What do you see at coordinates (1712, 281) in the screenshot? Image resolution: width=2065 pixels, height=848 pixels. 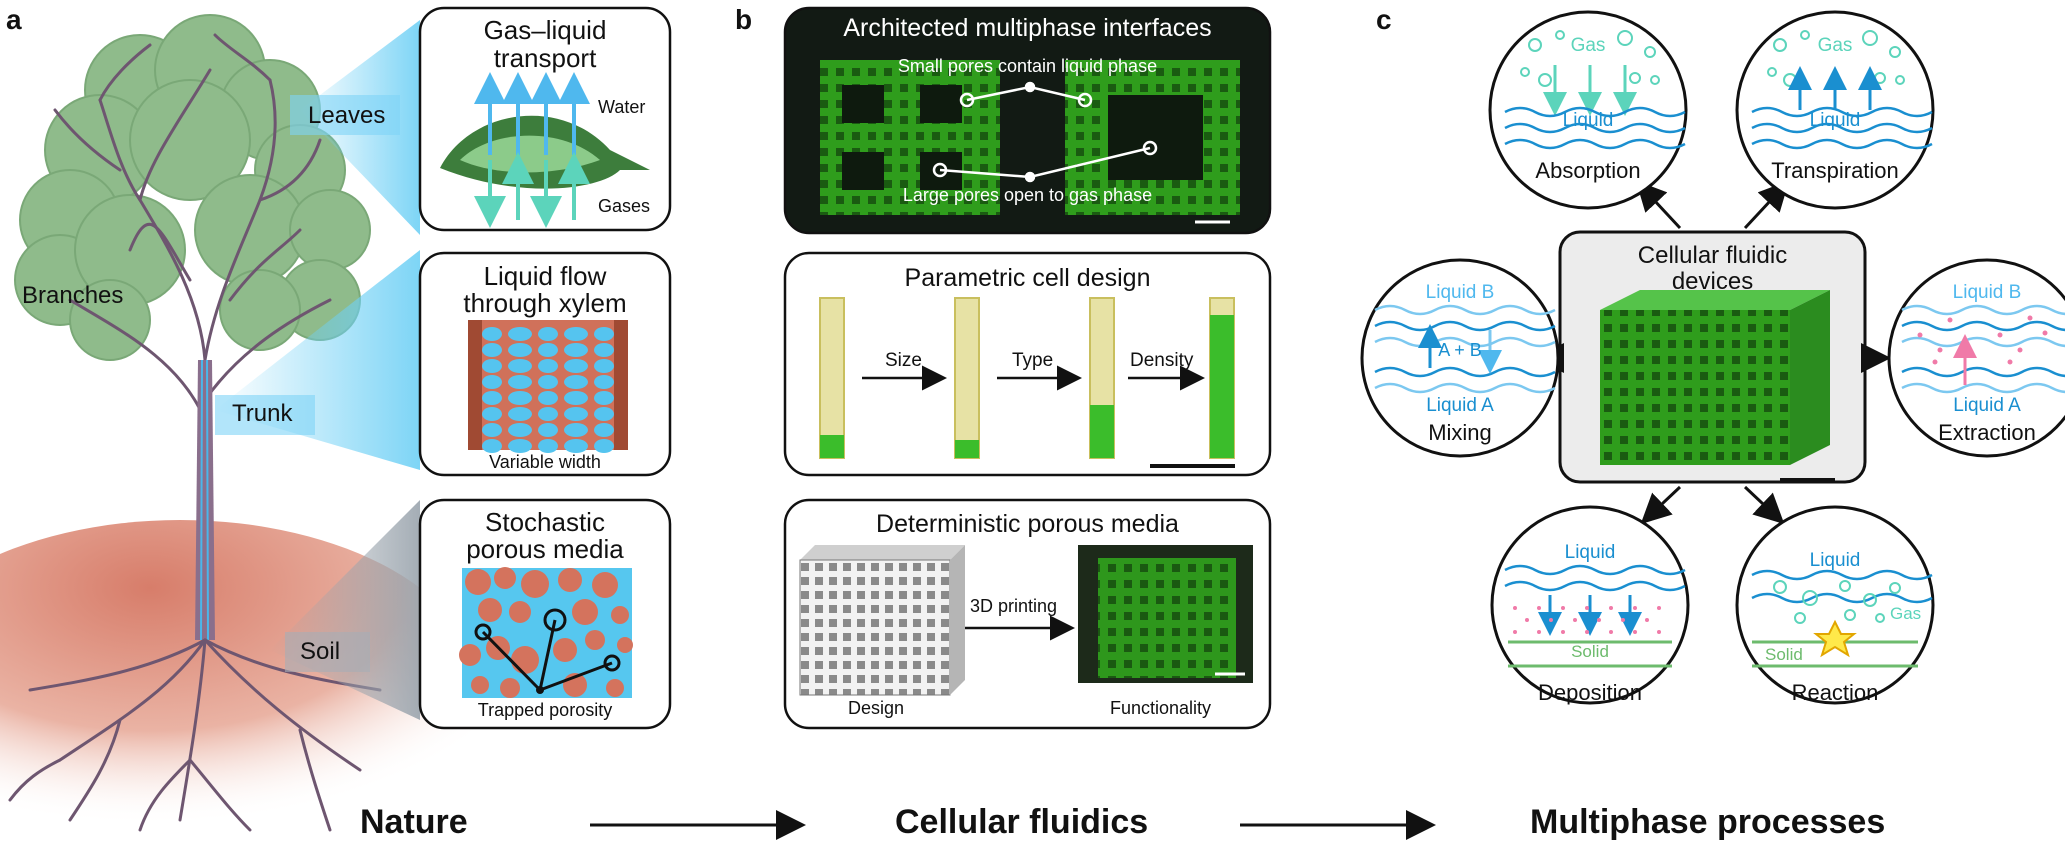 I see `center-title-line2: devices` at bounding box center [1712, 281].